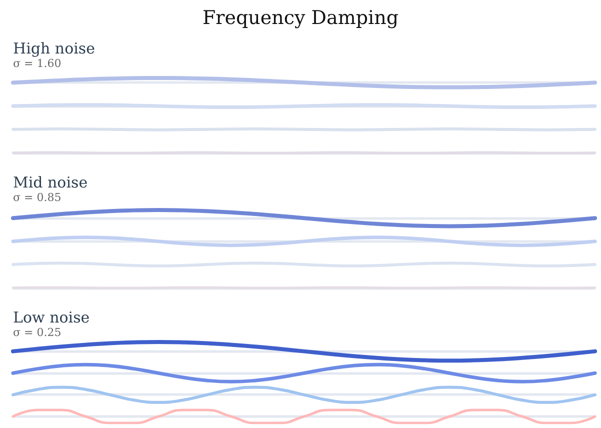 The image size is (601, 428). I want to click on chart-title: Low noise, so click(51, 317).